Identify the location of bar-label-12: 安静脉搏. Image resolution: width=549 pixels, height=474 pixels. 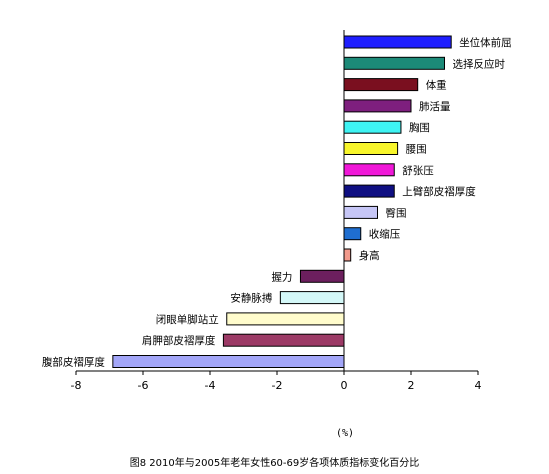
(251, 298).